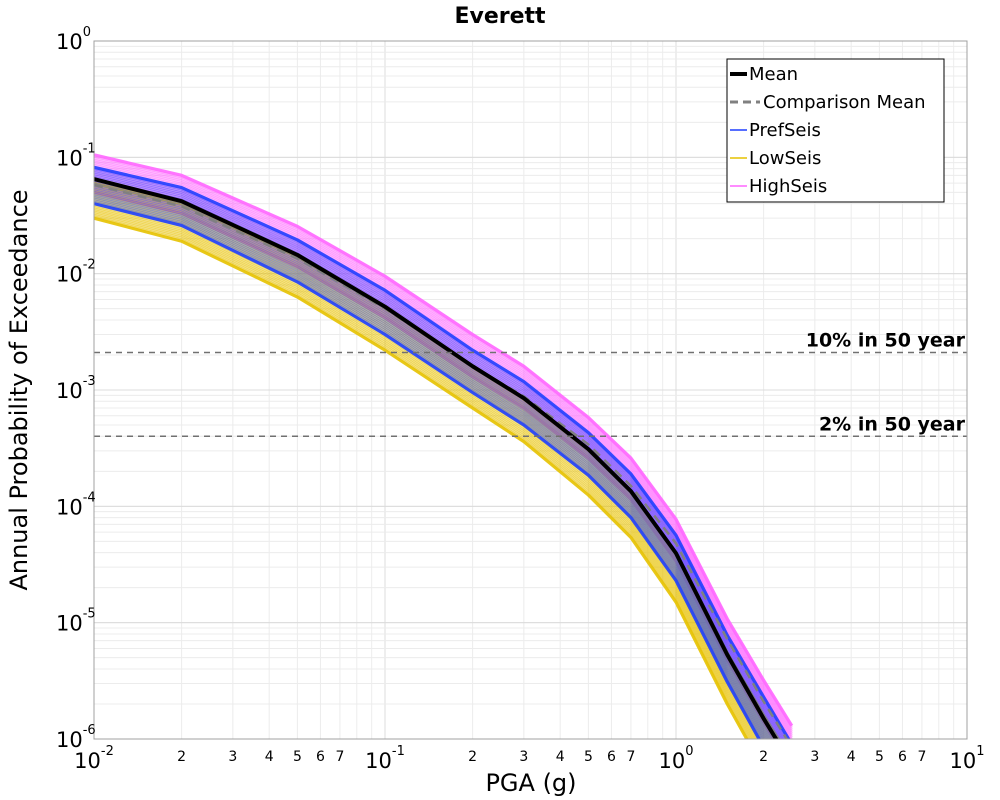  I want to click on y-tick-label: 10⁻⁵, so click(76, 621).